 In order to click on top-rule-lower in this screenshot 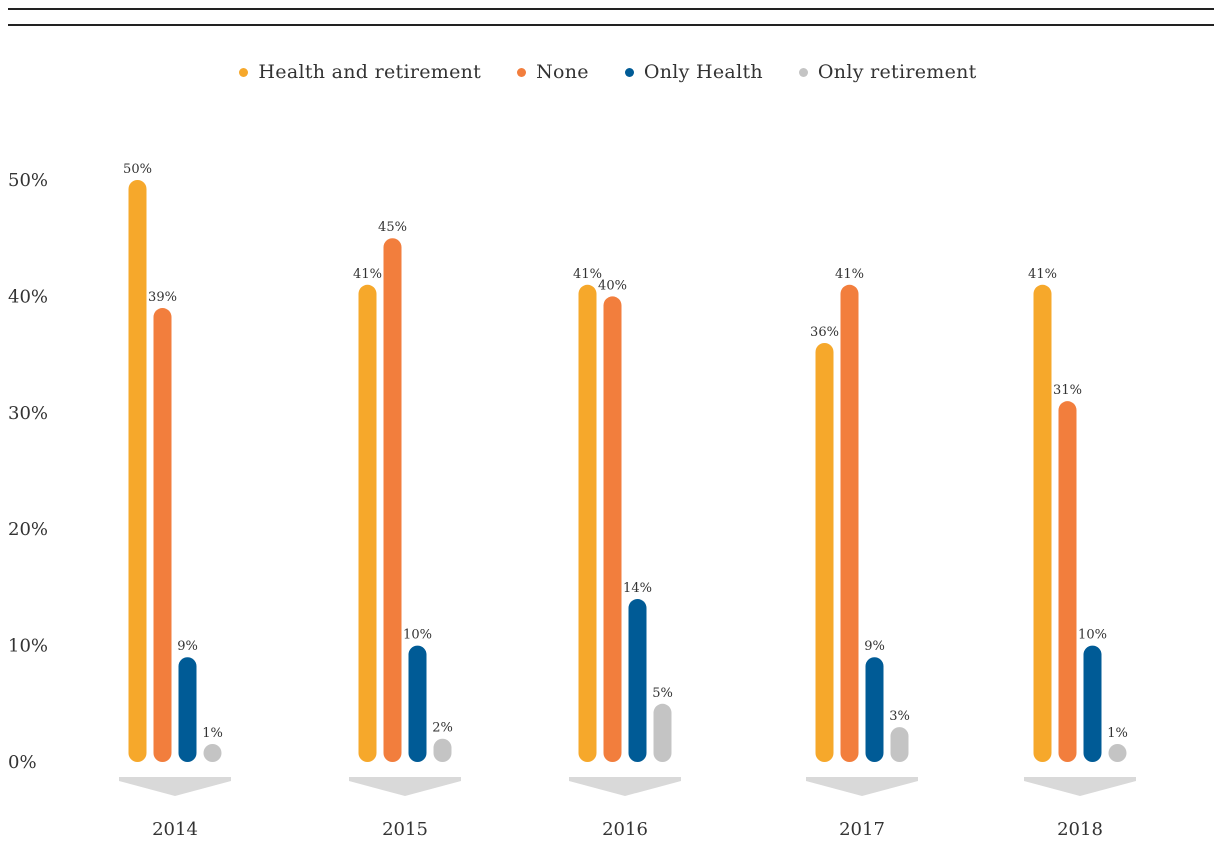, I will do `click(611, 25)`.